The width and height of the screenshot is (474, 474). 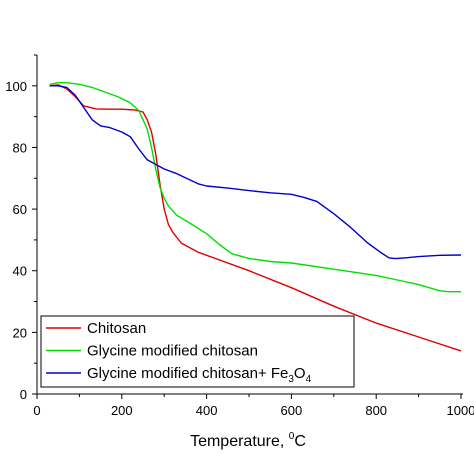 What do you see at coordinates (20, 147) in the screenshot?
I see `y-tick-label: 80` at bounding box center [20, 147].